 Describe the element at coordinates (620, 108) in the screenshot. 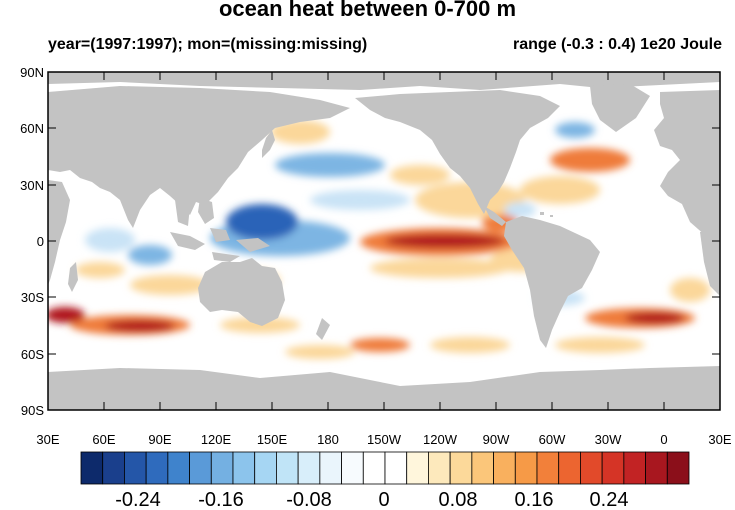

I see `greenland` at that location.